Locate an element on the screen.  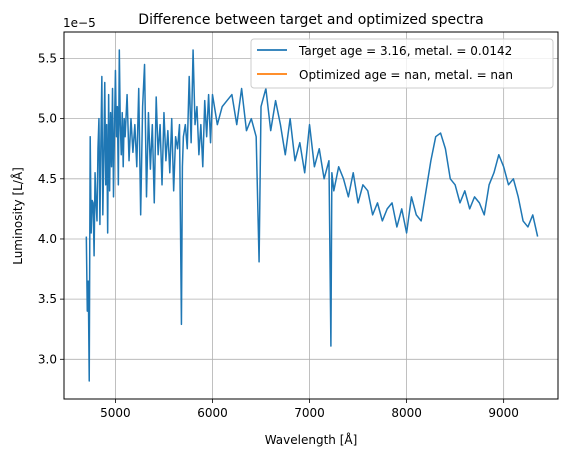
y-offset-label: 1e−5 is located at coordinates (79, 23).